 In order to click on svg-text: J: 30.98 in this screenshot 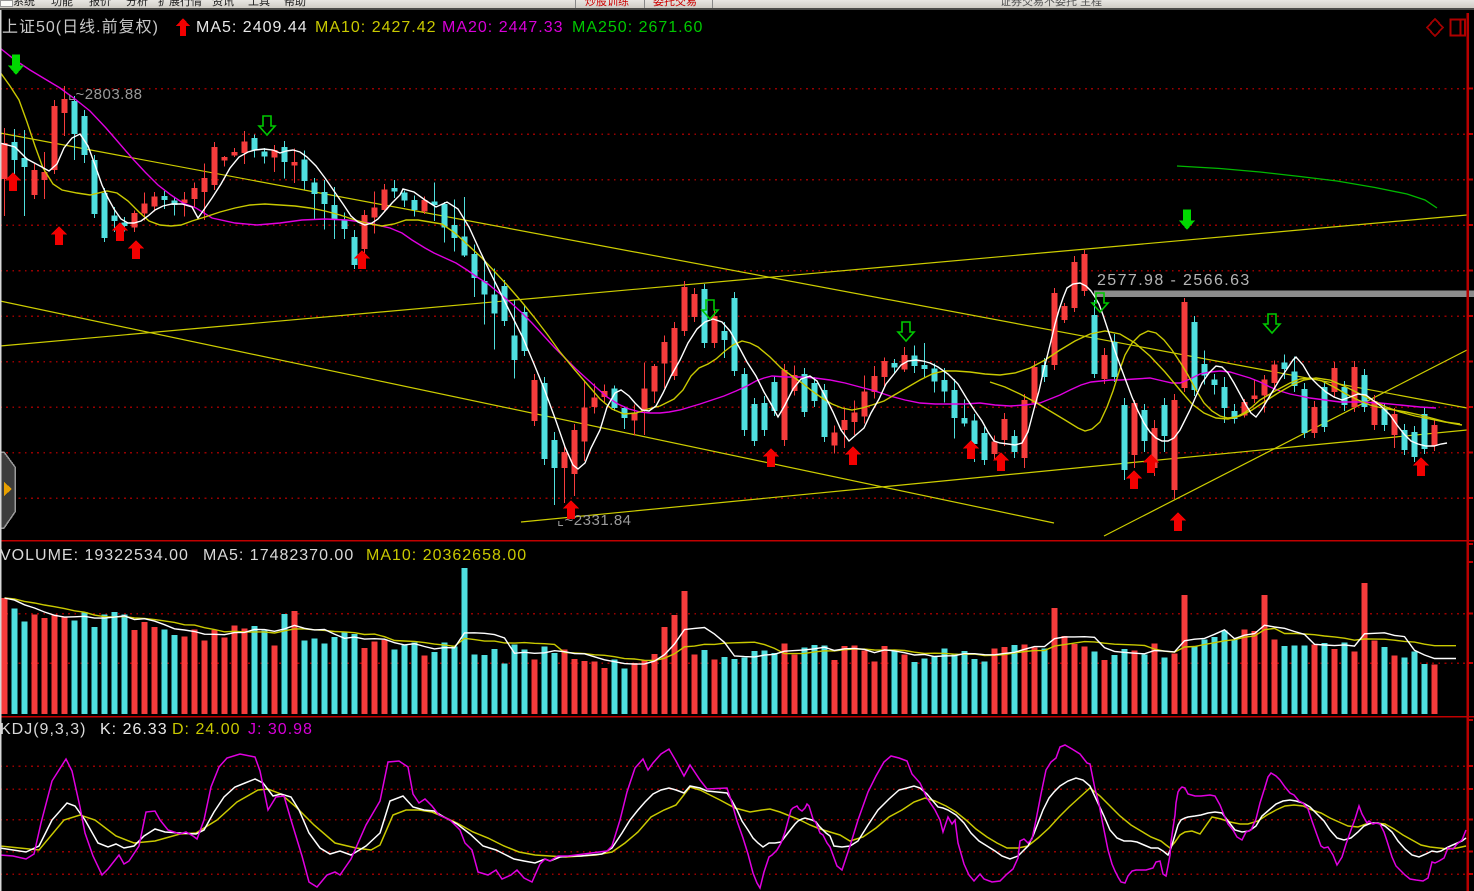, I will do `click(280, 729)`.